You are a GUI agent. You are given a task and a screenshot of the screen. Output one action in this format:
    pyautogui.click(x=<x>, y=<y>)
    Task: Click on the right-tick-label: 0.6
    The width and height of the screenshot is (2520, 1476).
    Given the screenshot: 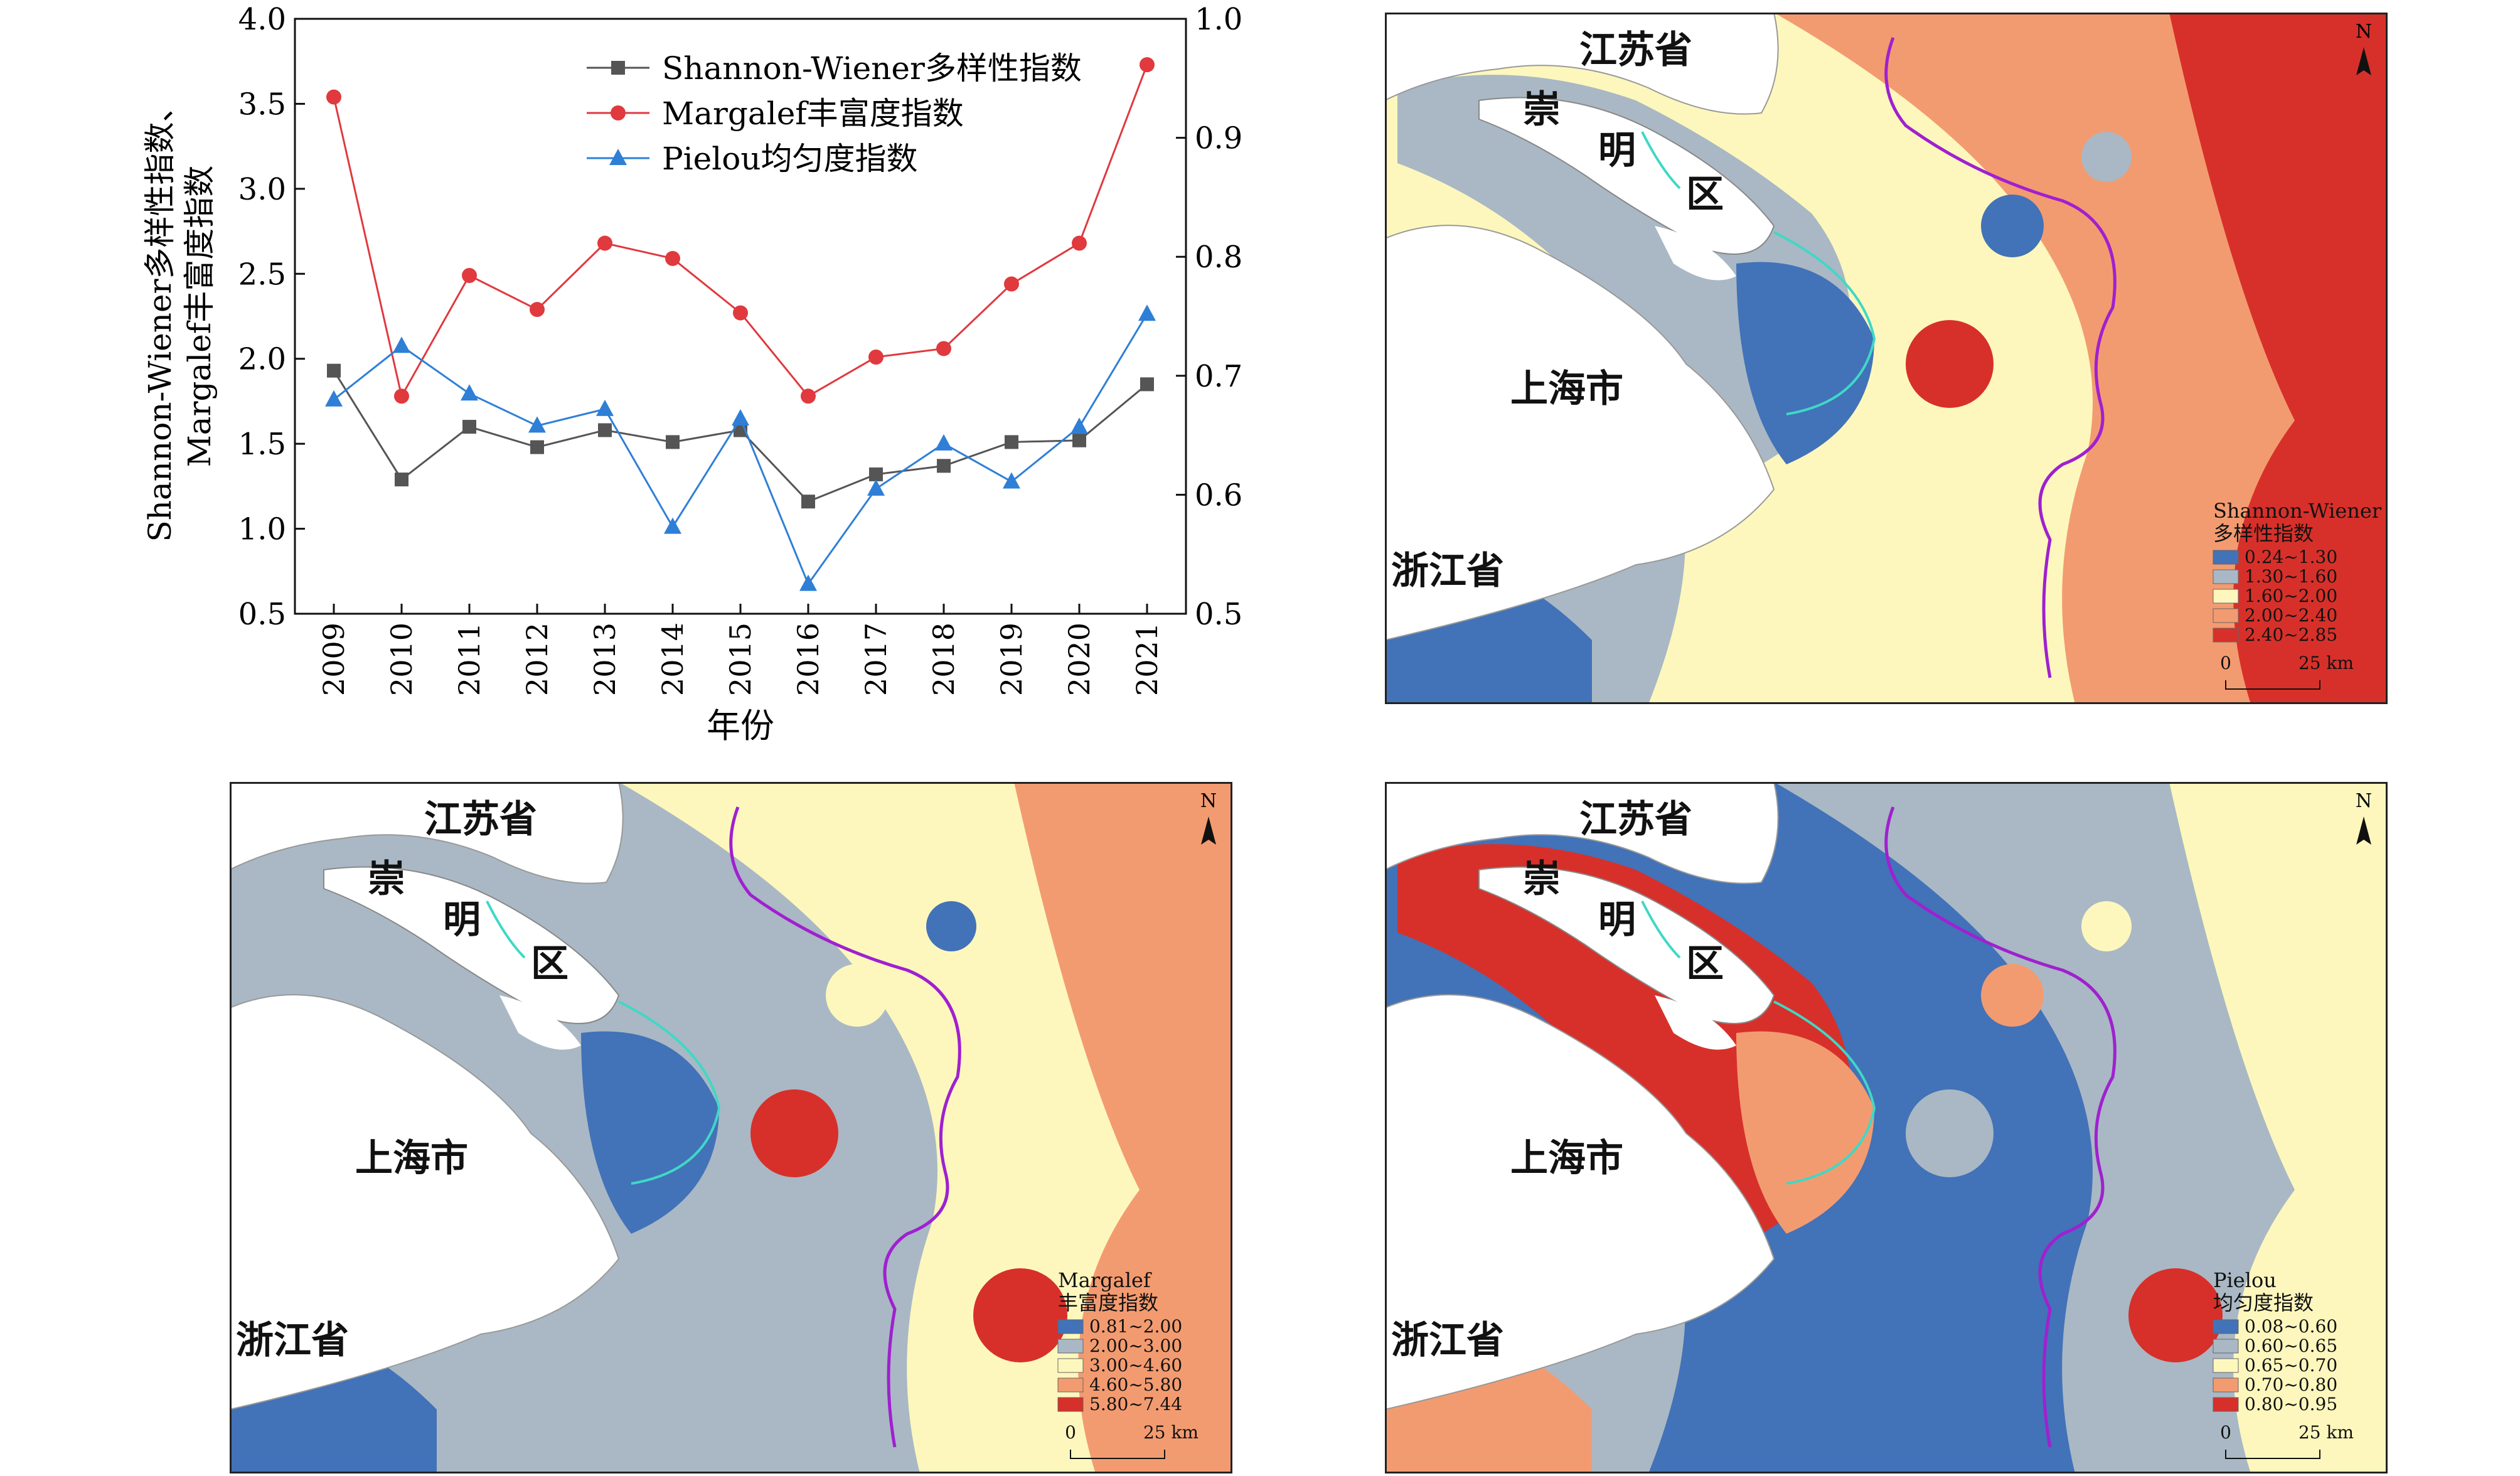 What is the action you would take?
    pyautogui.click(x=1218, y=495)
    